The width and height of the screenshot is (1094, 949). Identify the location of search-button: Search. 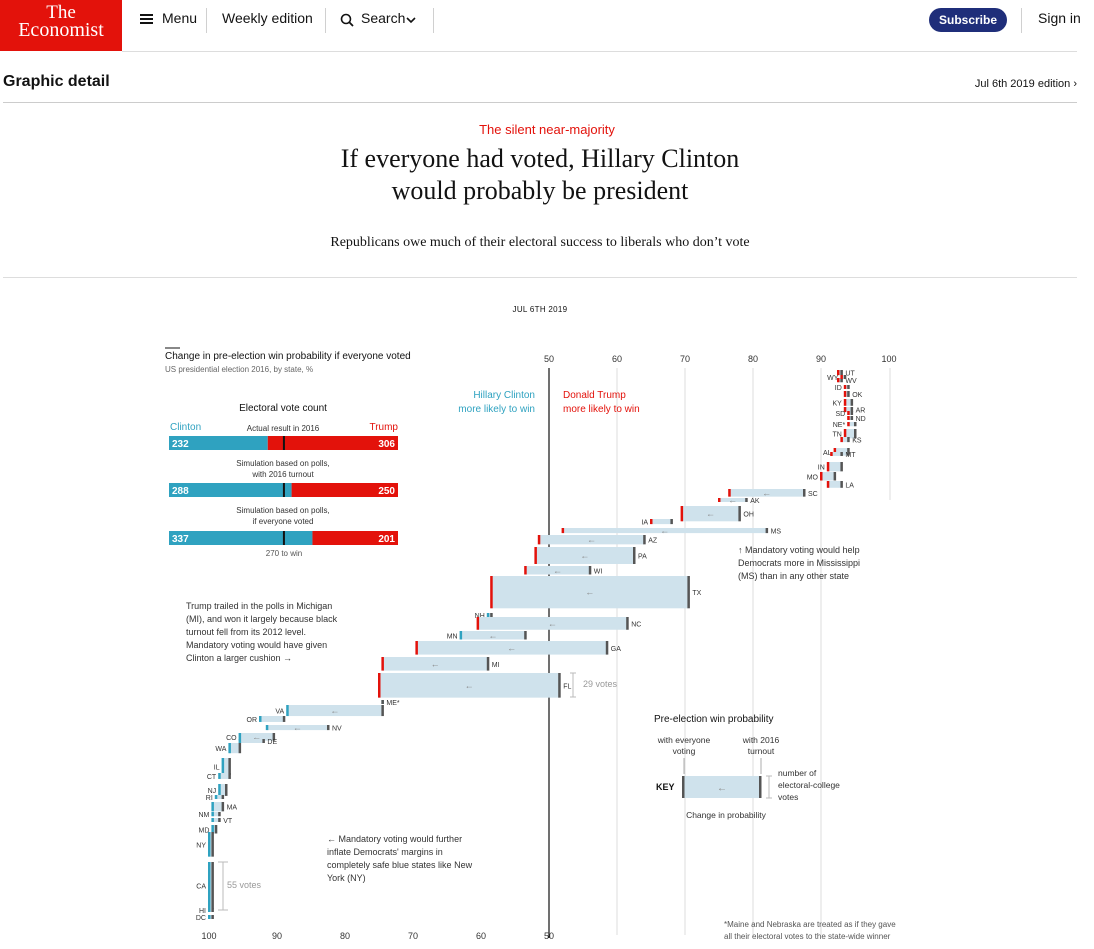
(383, 18).